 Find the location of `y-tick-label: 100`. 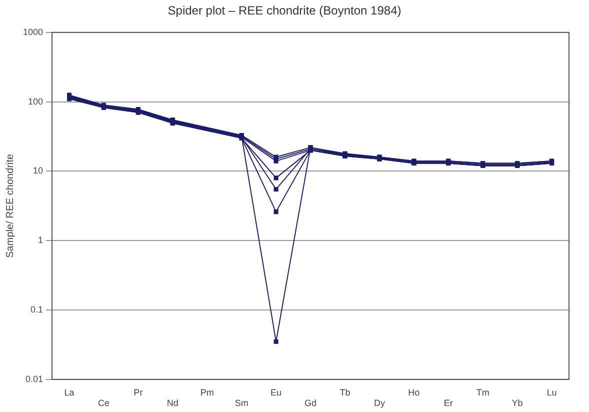

y-tick-label: 100 is located at coordinates (36, 101).